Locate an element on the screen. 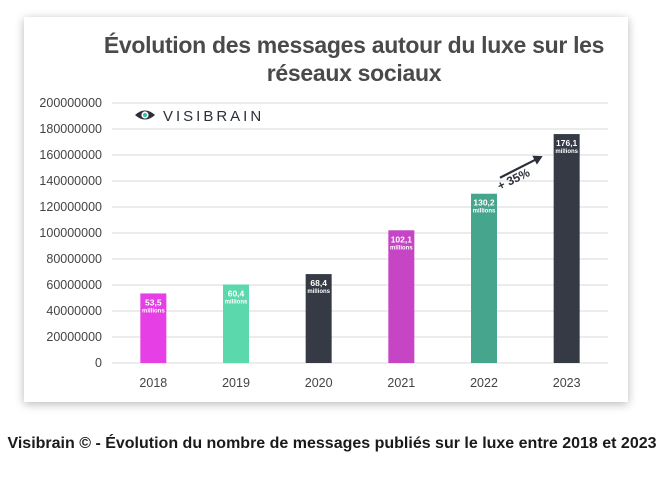 The image size is (664, 491). y-tick-label: 180000000 is located at coordinates (70, 129).